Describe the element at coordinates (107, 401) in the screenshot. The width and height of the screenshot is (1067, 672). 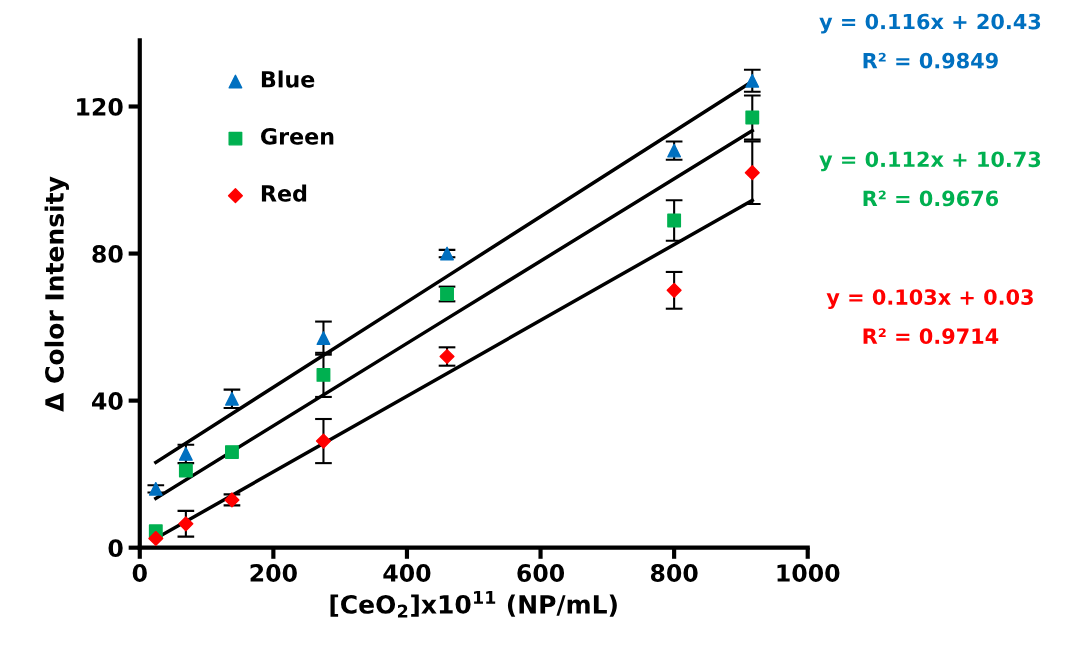
I see `y-tick-label: 40` at that location.